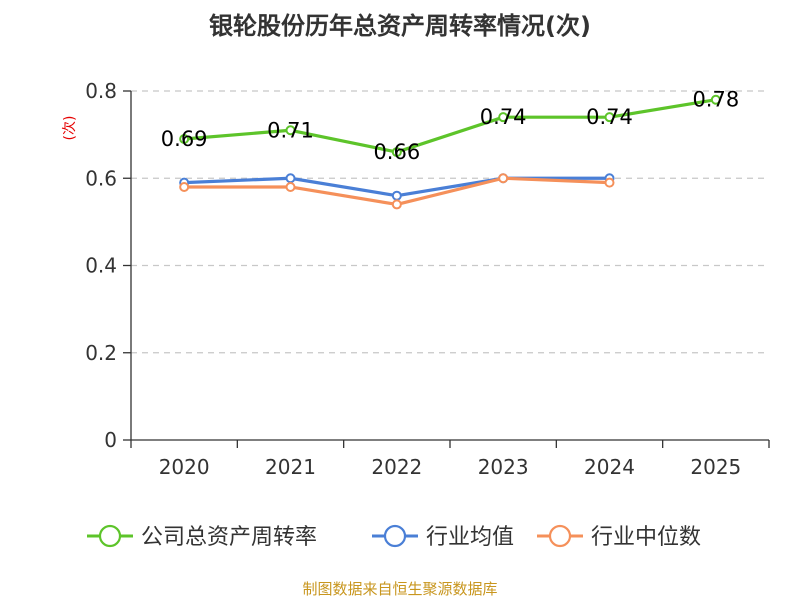  What do you see at coordinates (715, 467) in the screenshot?
I see `x-tick-label: 2025` at bounding box center [715, 467].